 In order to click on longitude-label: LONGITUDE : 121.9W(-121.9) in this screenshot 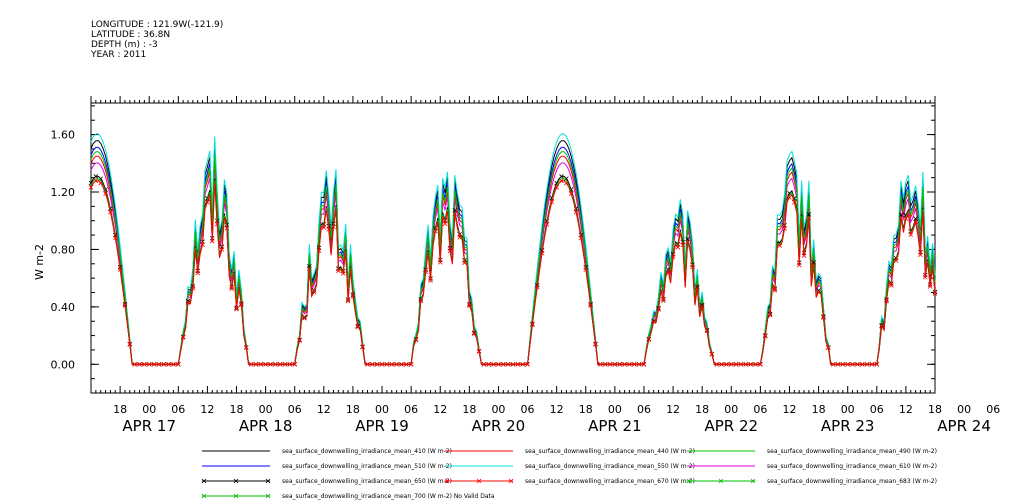, I will do `click(157, 25)`.